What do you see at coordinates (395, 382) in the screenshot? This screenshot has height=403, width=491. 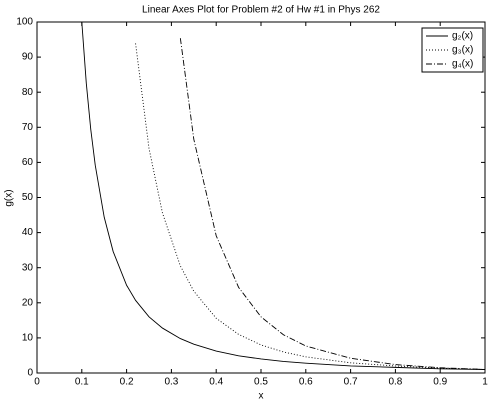 I see `x-tick-label: 0.8` at bounding box center [395, 382].